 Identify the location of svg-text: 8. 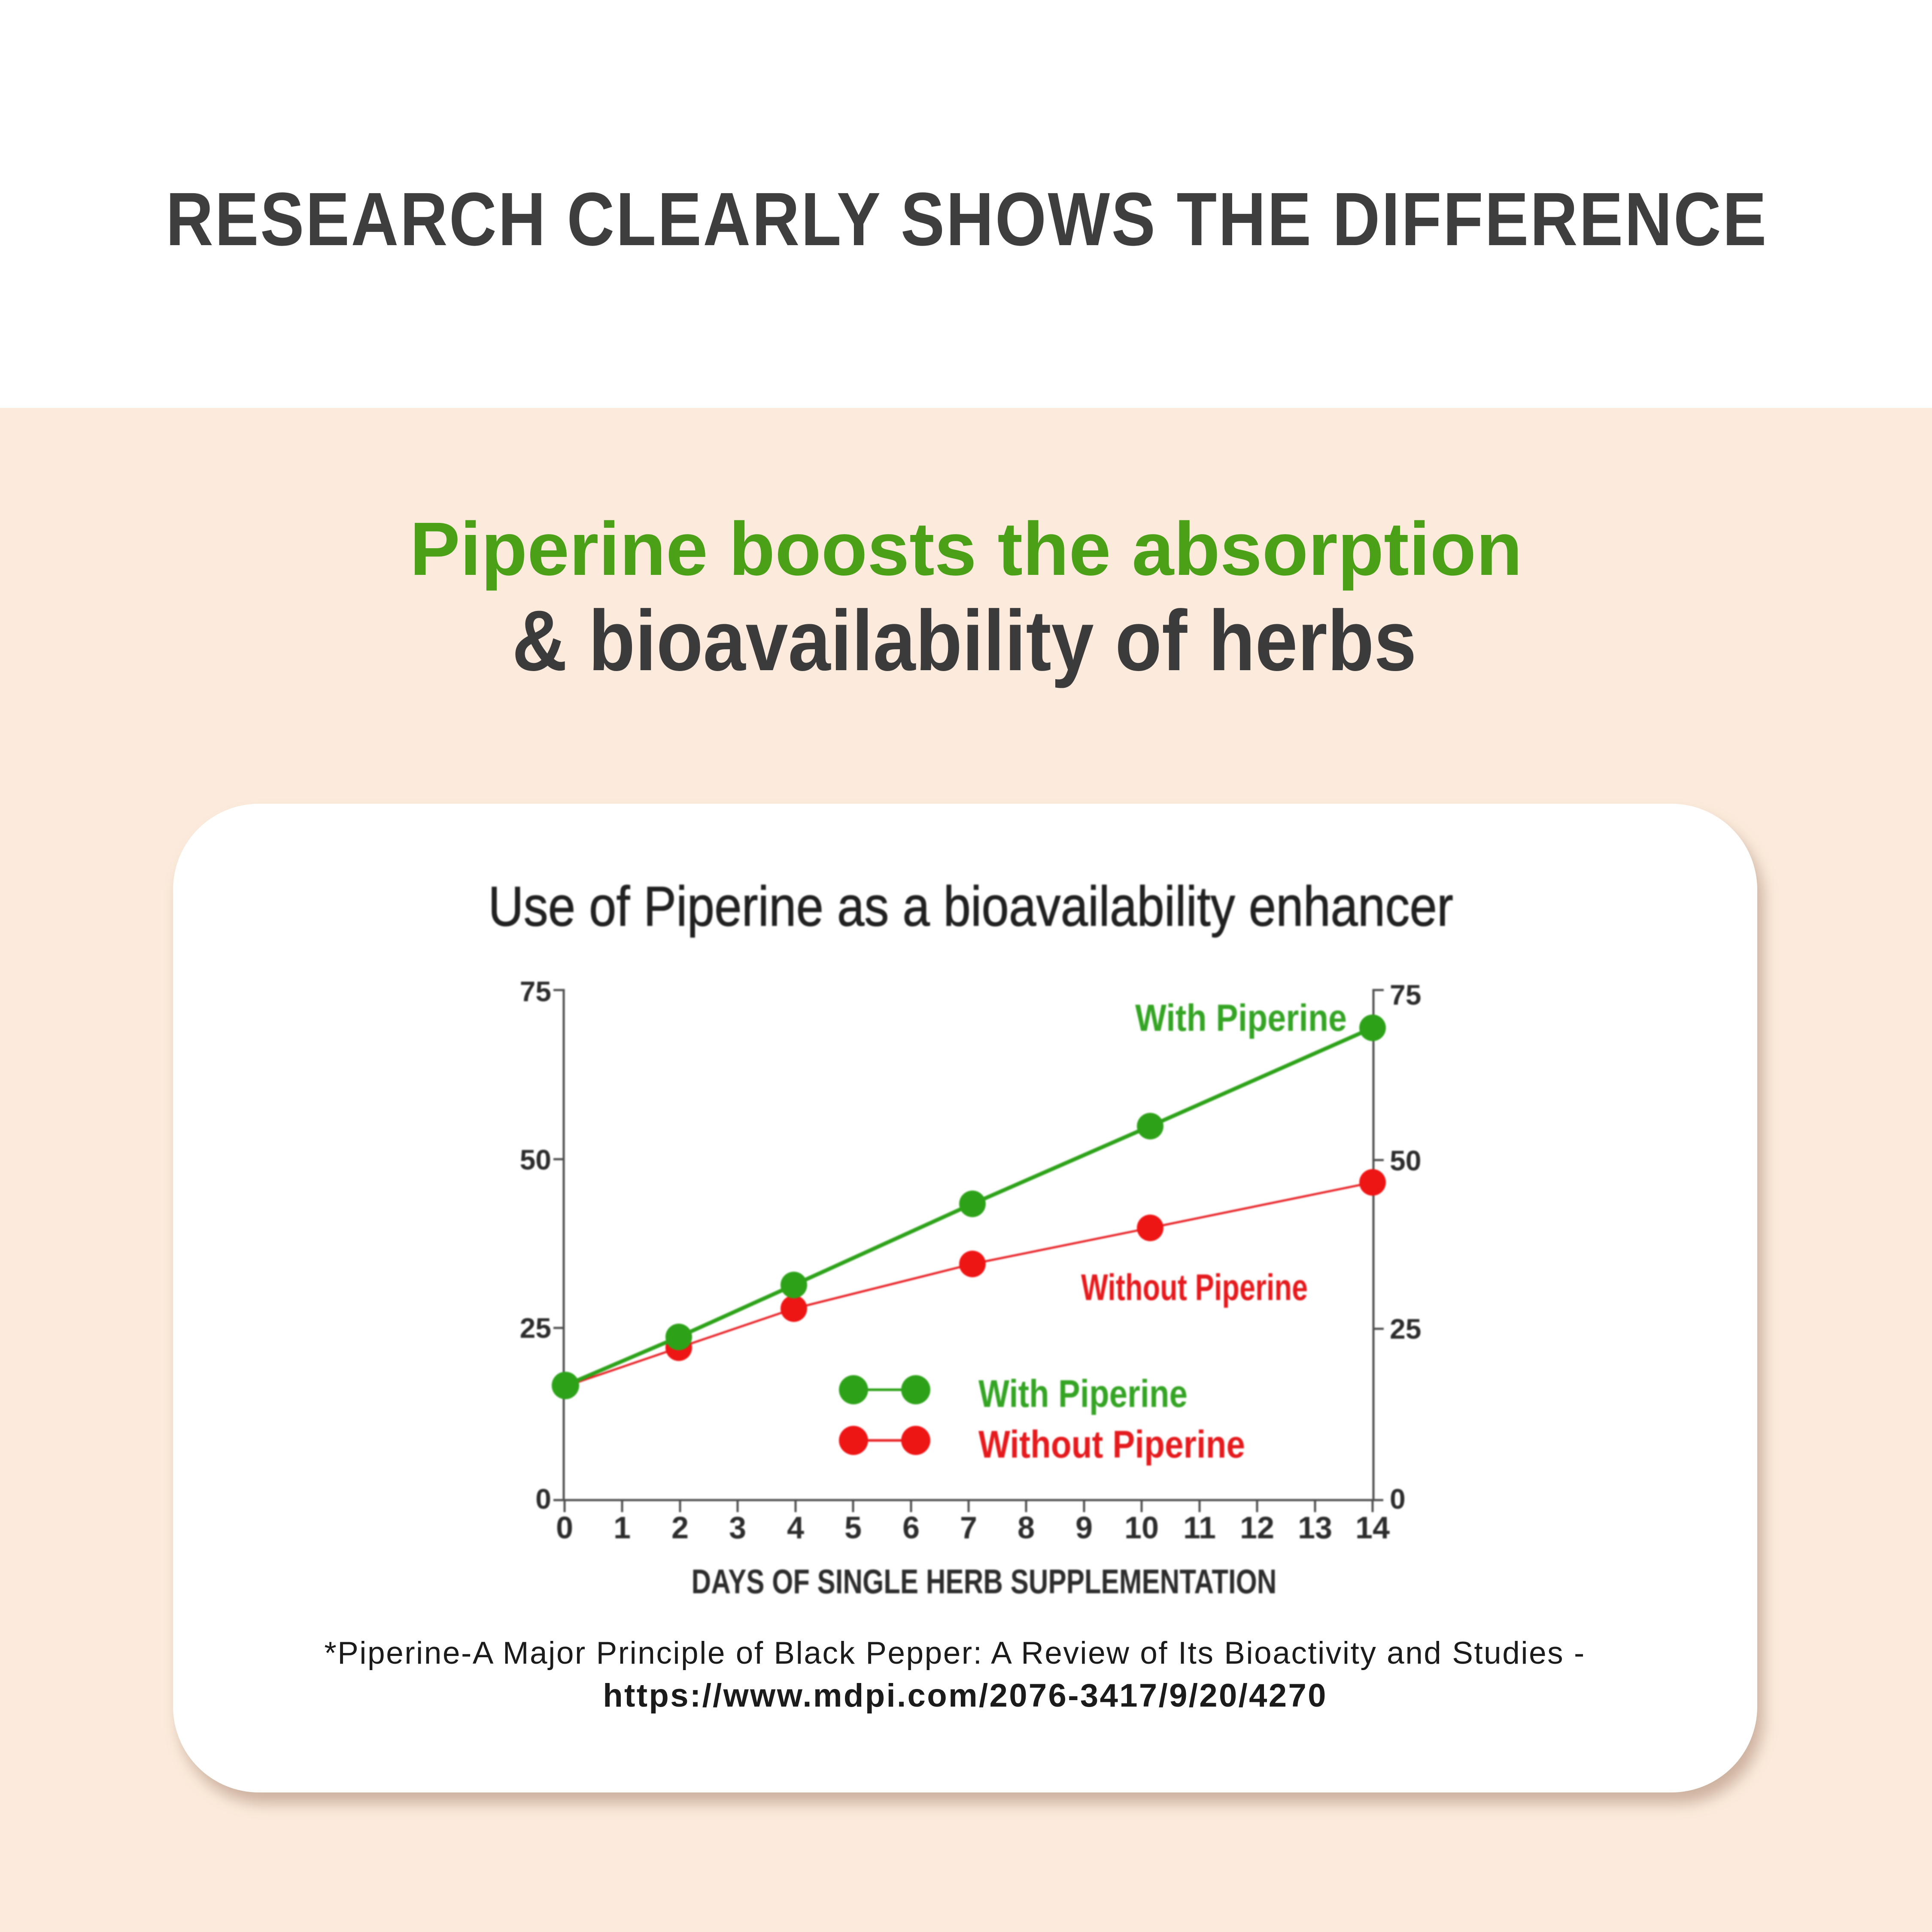
(1027, 1528).